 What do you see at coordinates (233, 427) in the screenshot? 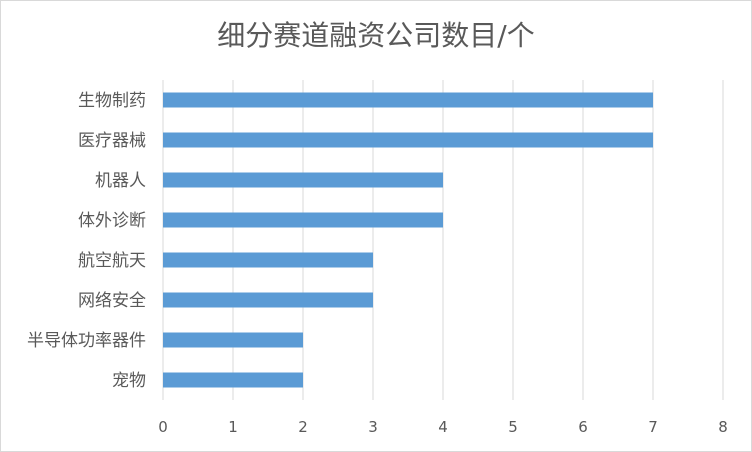
I see `x-tick-label: 1` at bounding box center [233, 427].